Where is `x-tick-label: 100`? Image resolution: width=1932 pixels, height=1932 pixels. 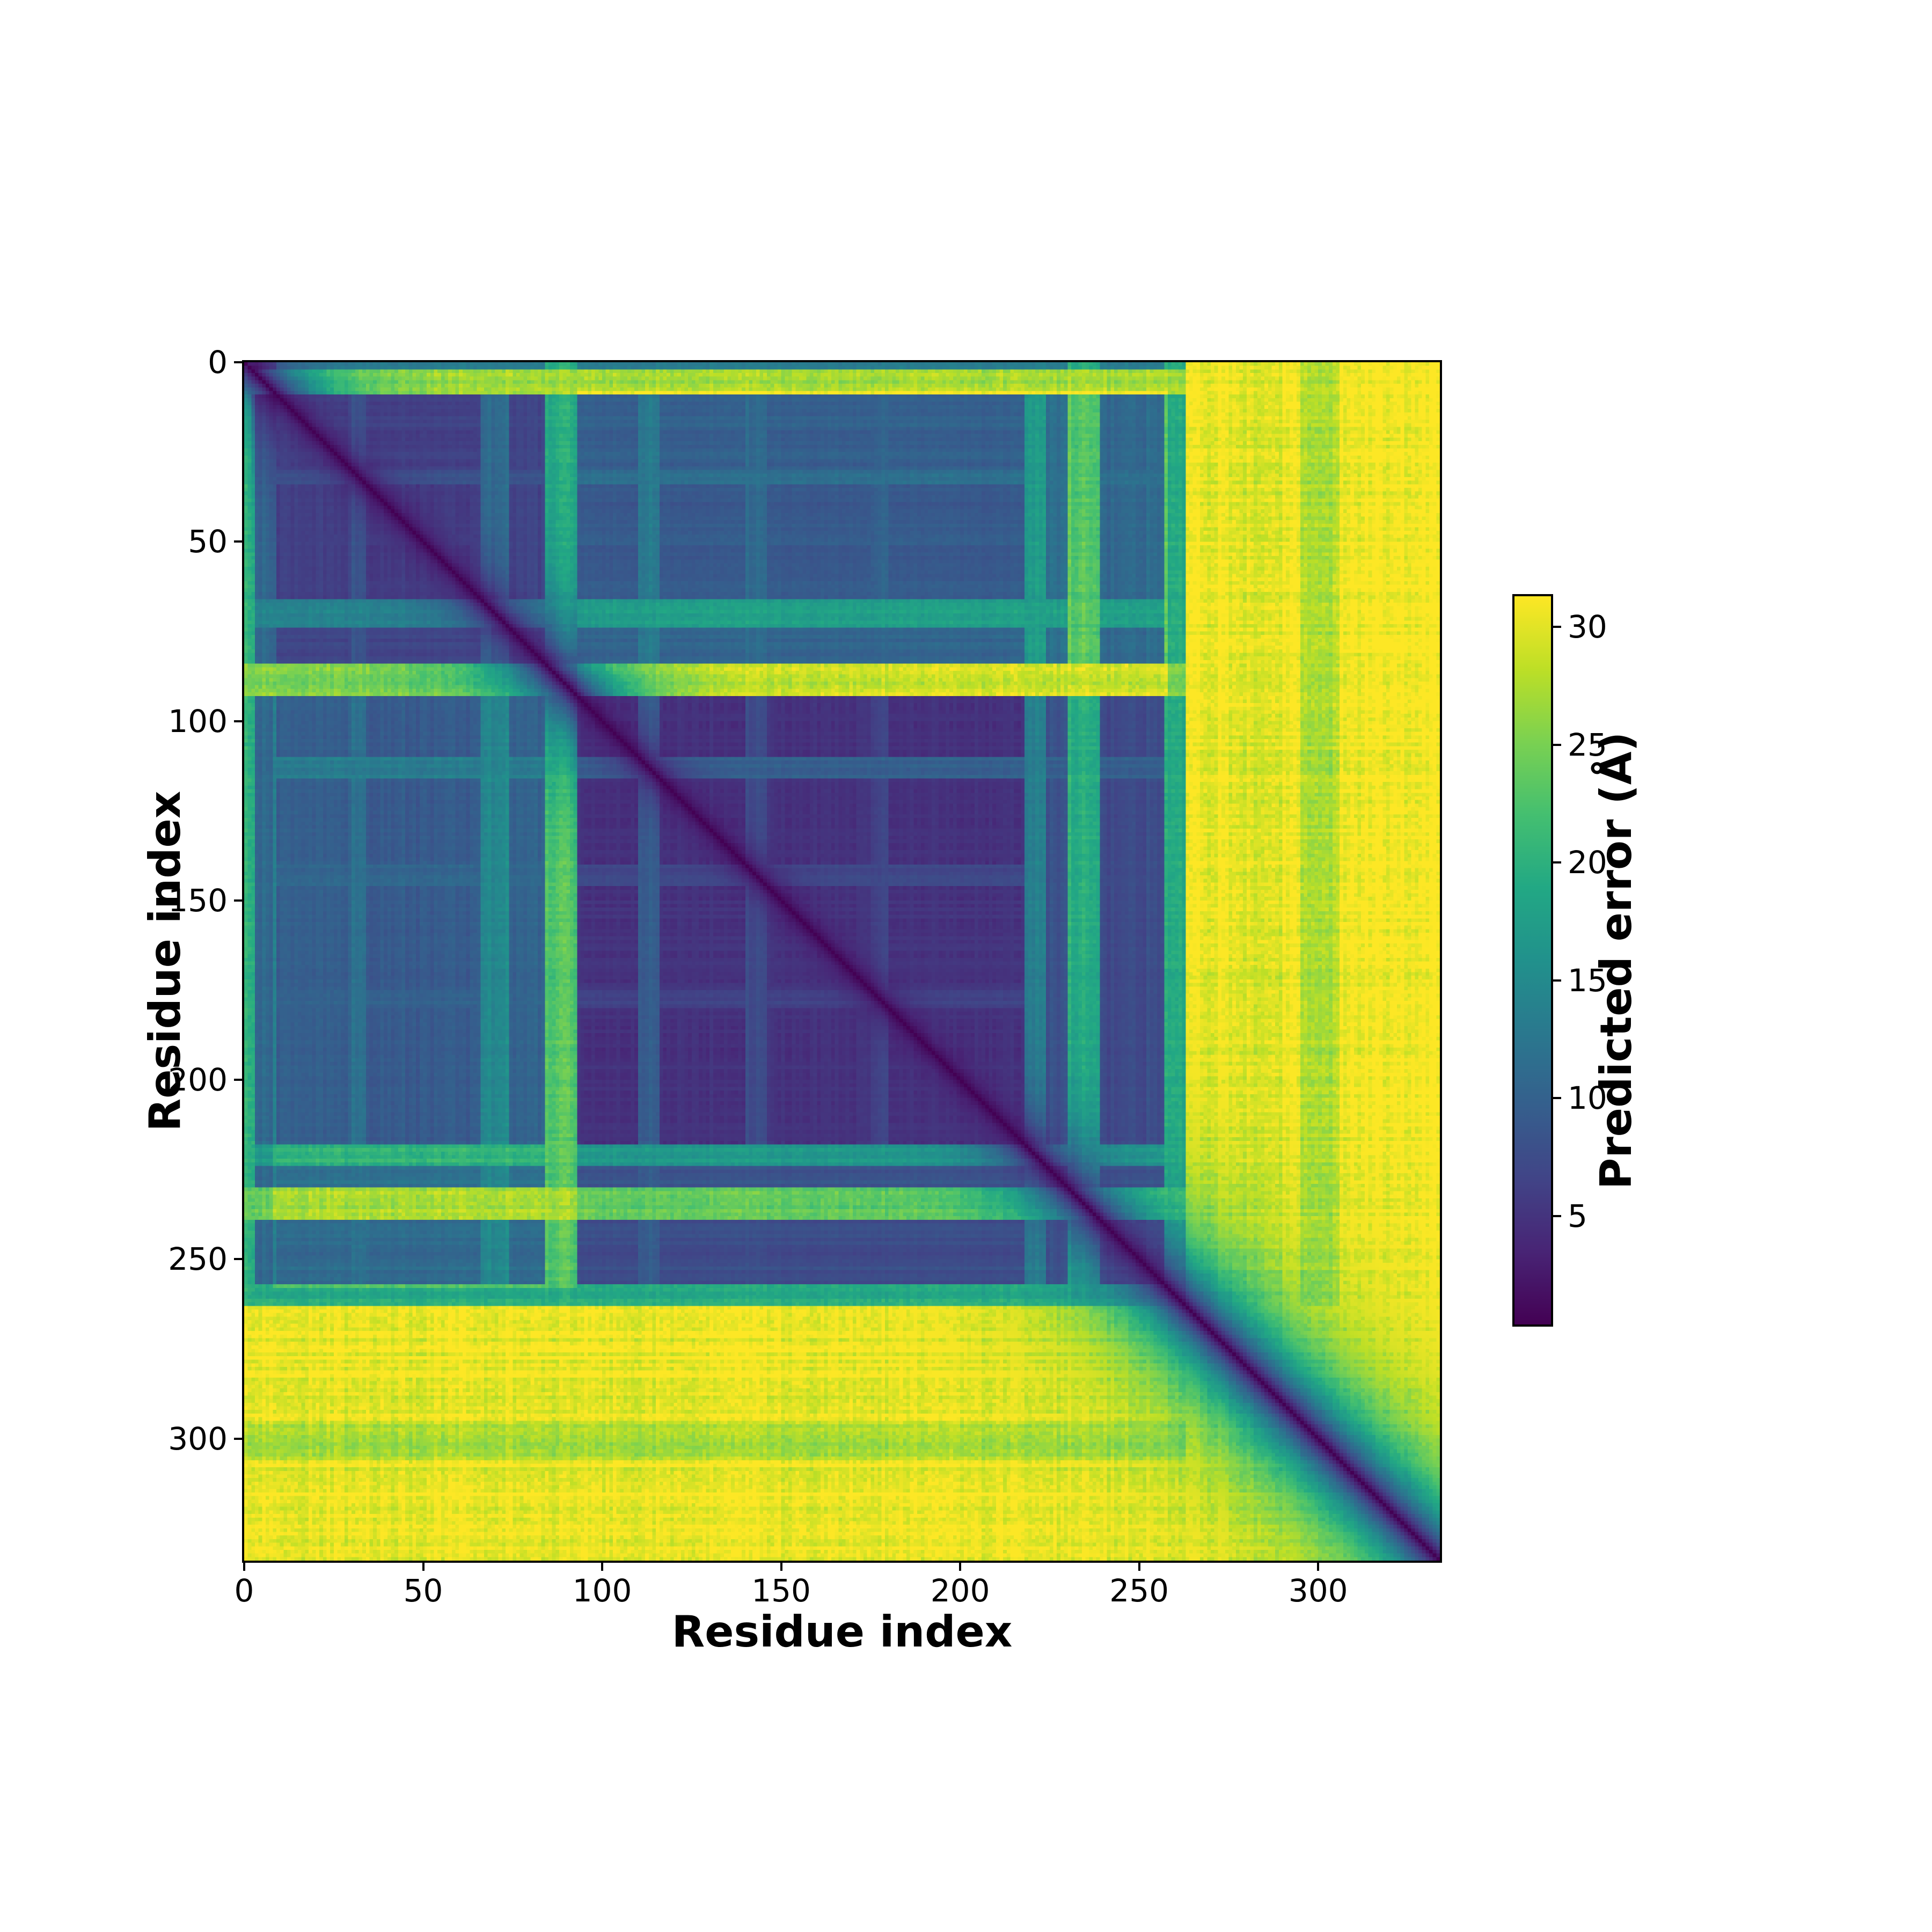 x-tick-label: 100 is located at coordinates (602, 1590).